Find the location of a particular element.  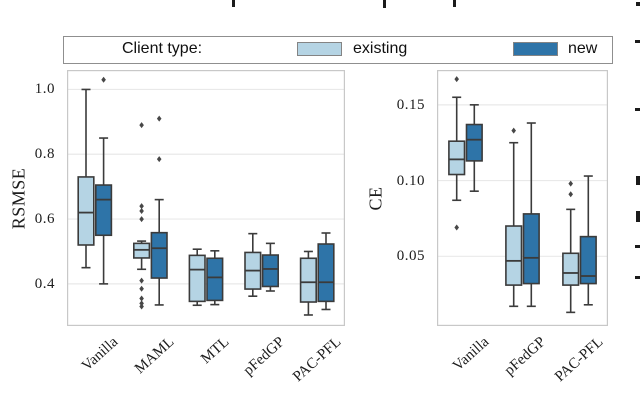

y-tick-label: 1.0 is located at coordinates (44, 89).